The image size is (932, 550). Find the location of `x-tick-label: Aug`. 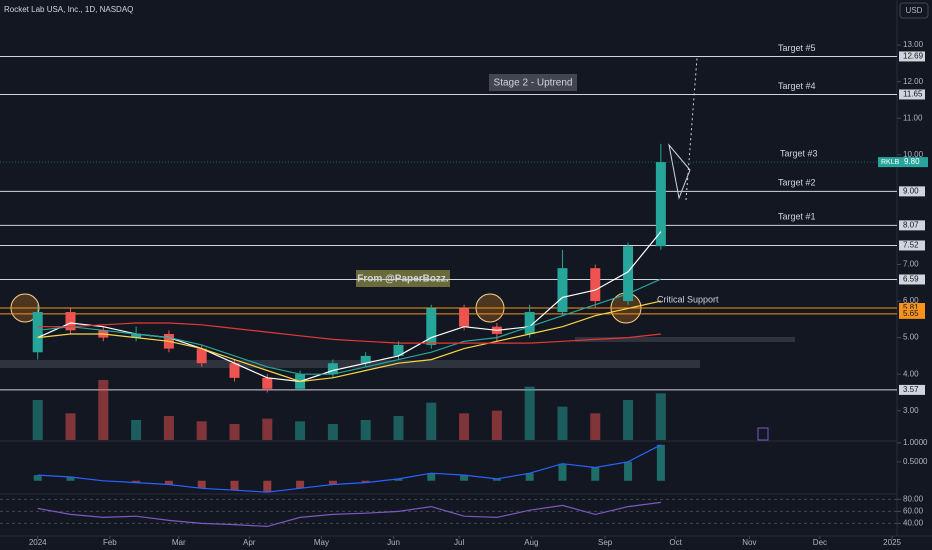

x-tick-label: Aug is located at coordinates (531, 542).